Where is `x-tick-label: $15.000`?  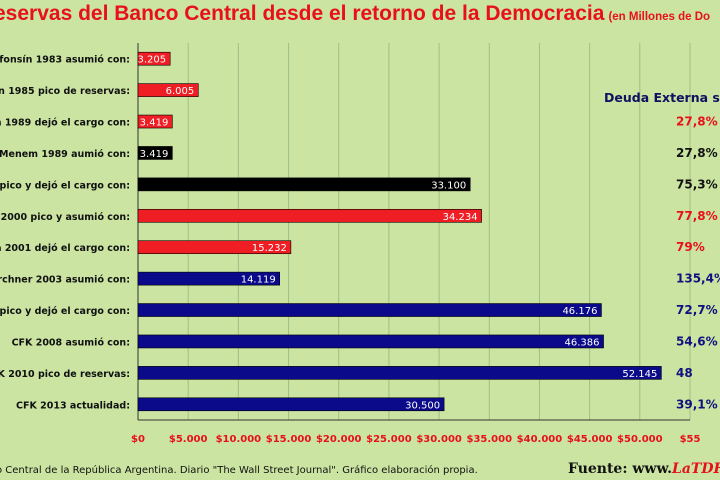 x-tick-label: $15.000 is located at coordinates (289, 439).